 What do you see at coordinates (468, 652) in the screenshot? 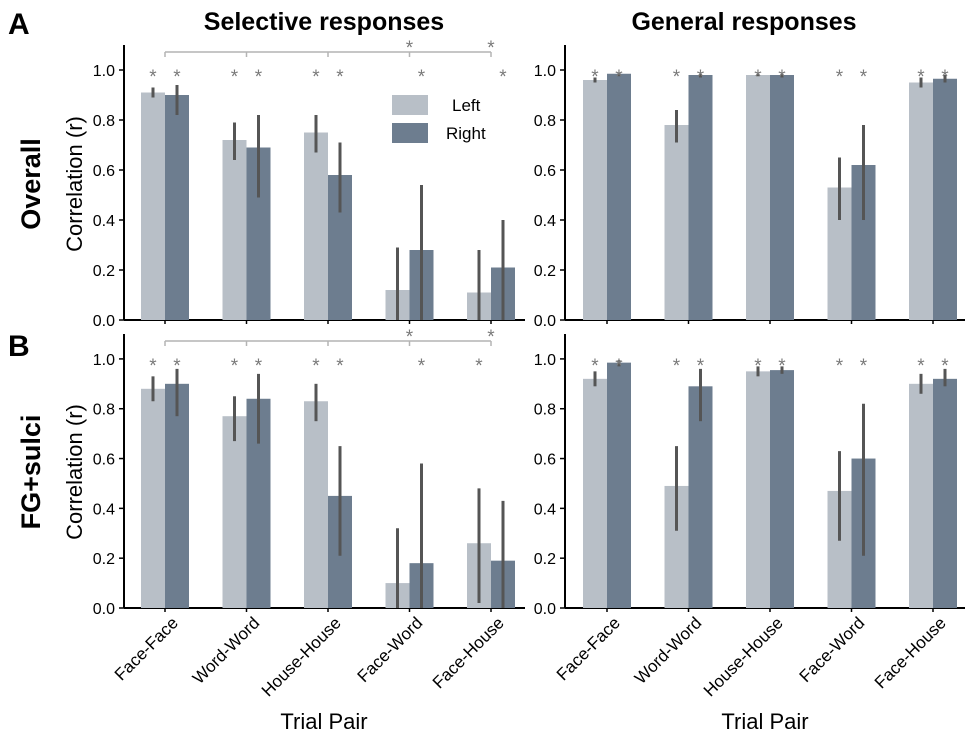
I see `x-tick-label: Face-House` at bounding box center [468, 652].